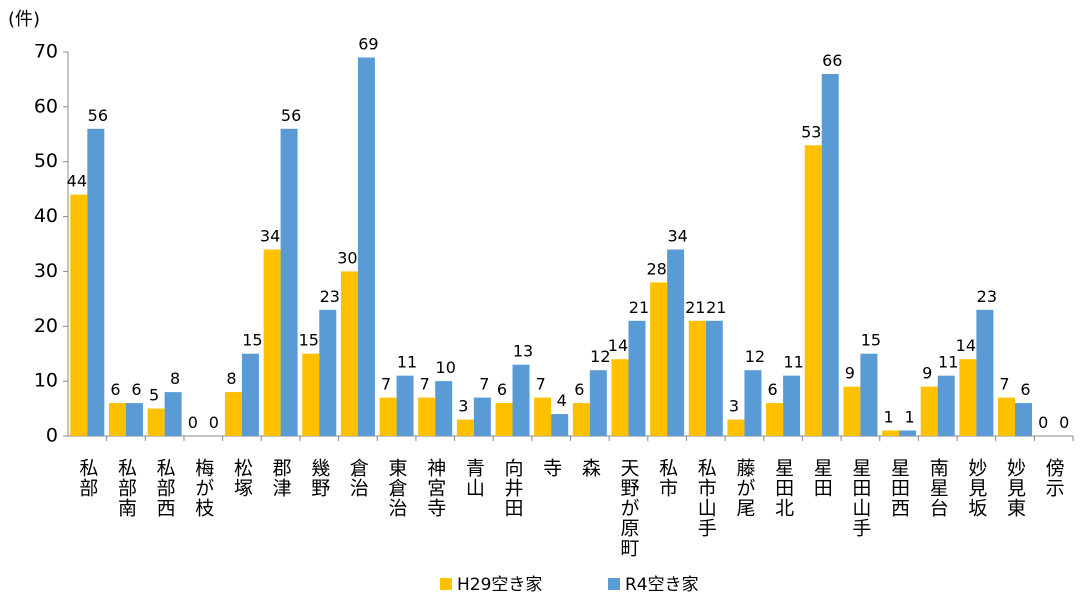  I want to click on y-tick-label: 50, so click(46, 161).